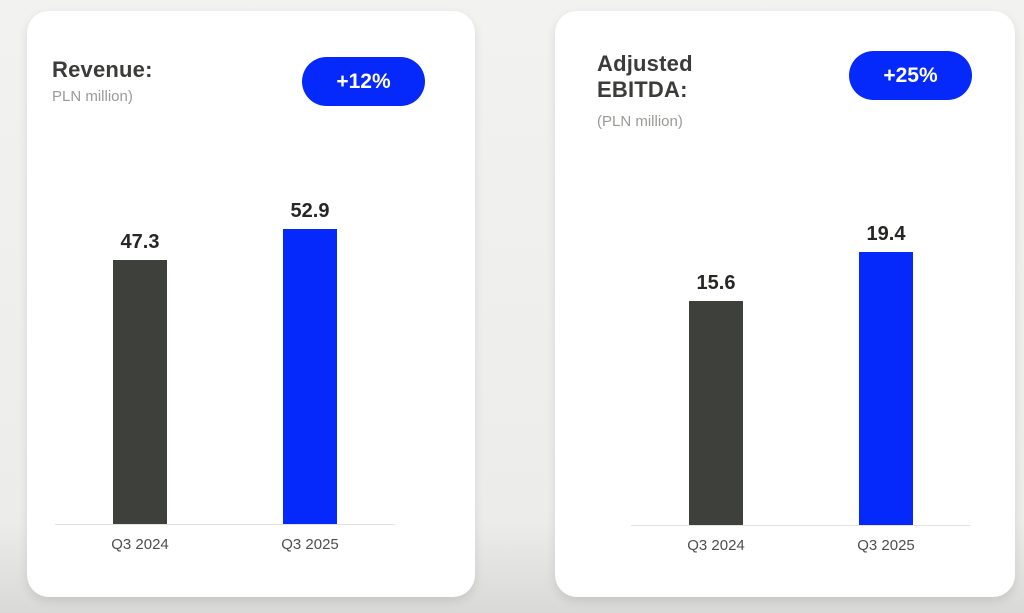  I want to click on revenue-title-block: Revenue: PLN million), so click(102, 81).